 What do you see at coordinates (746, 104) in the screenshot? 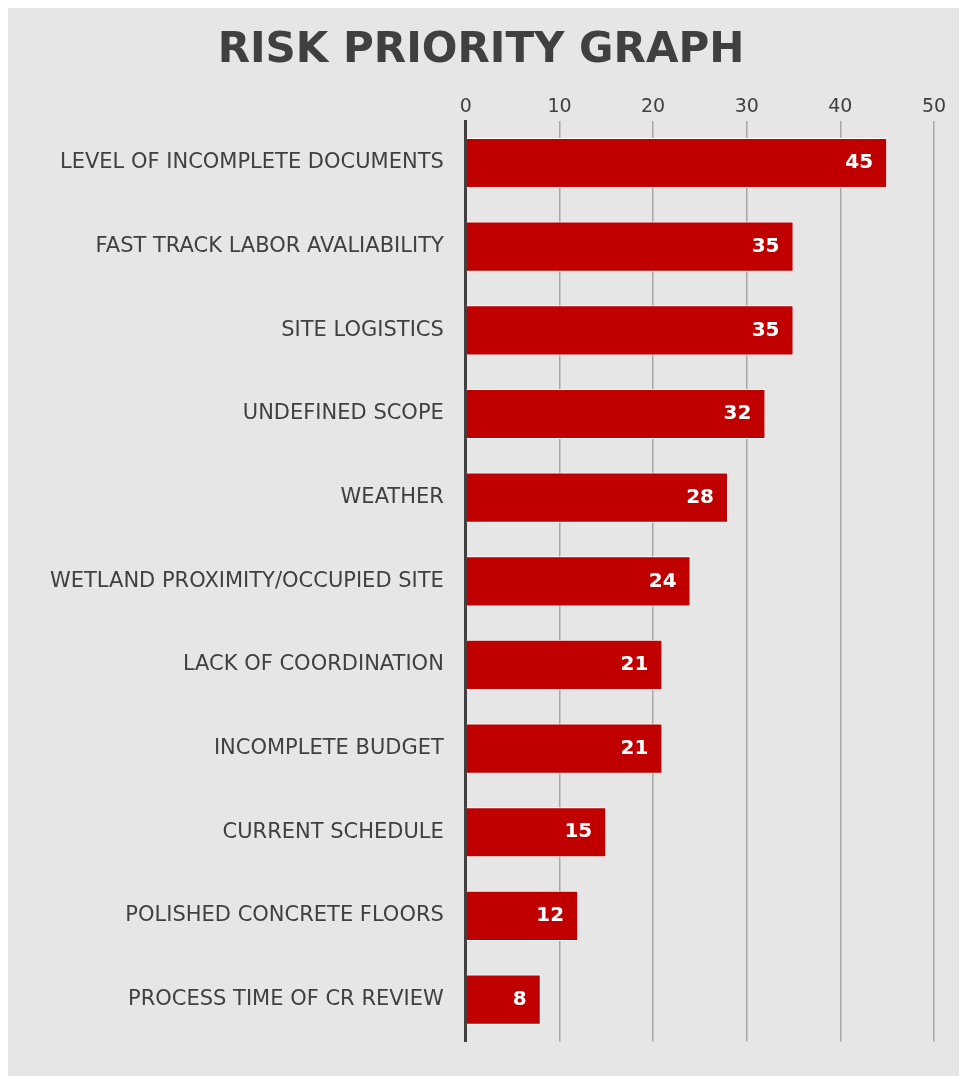
I see `x-tick-label: 30` at bounding box center [746, 104].